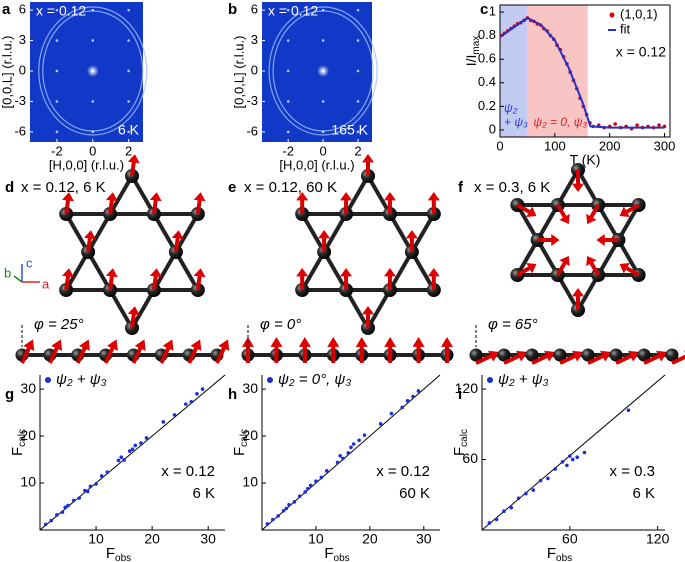 The height and width of the screenshot is (562, 685). Describe the element at coordinates (578, 221) in the screenshot. I see `bond-triangle` at that location.